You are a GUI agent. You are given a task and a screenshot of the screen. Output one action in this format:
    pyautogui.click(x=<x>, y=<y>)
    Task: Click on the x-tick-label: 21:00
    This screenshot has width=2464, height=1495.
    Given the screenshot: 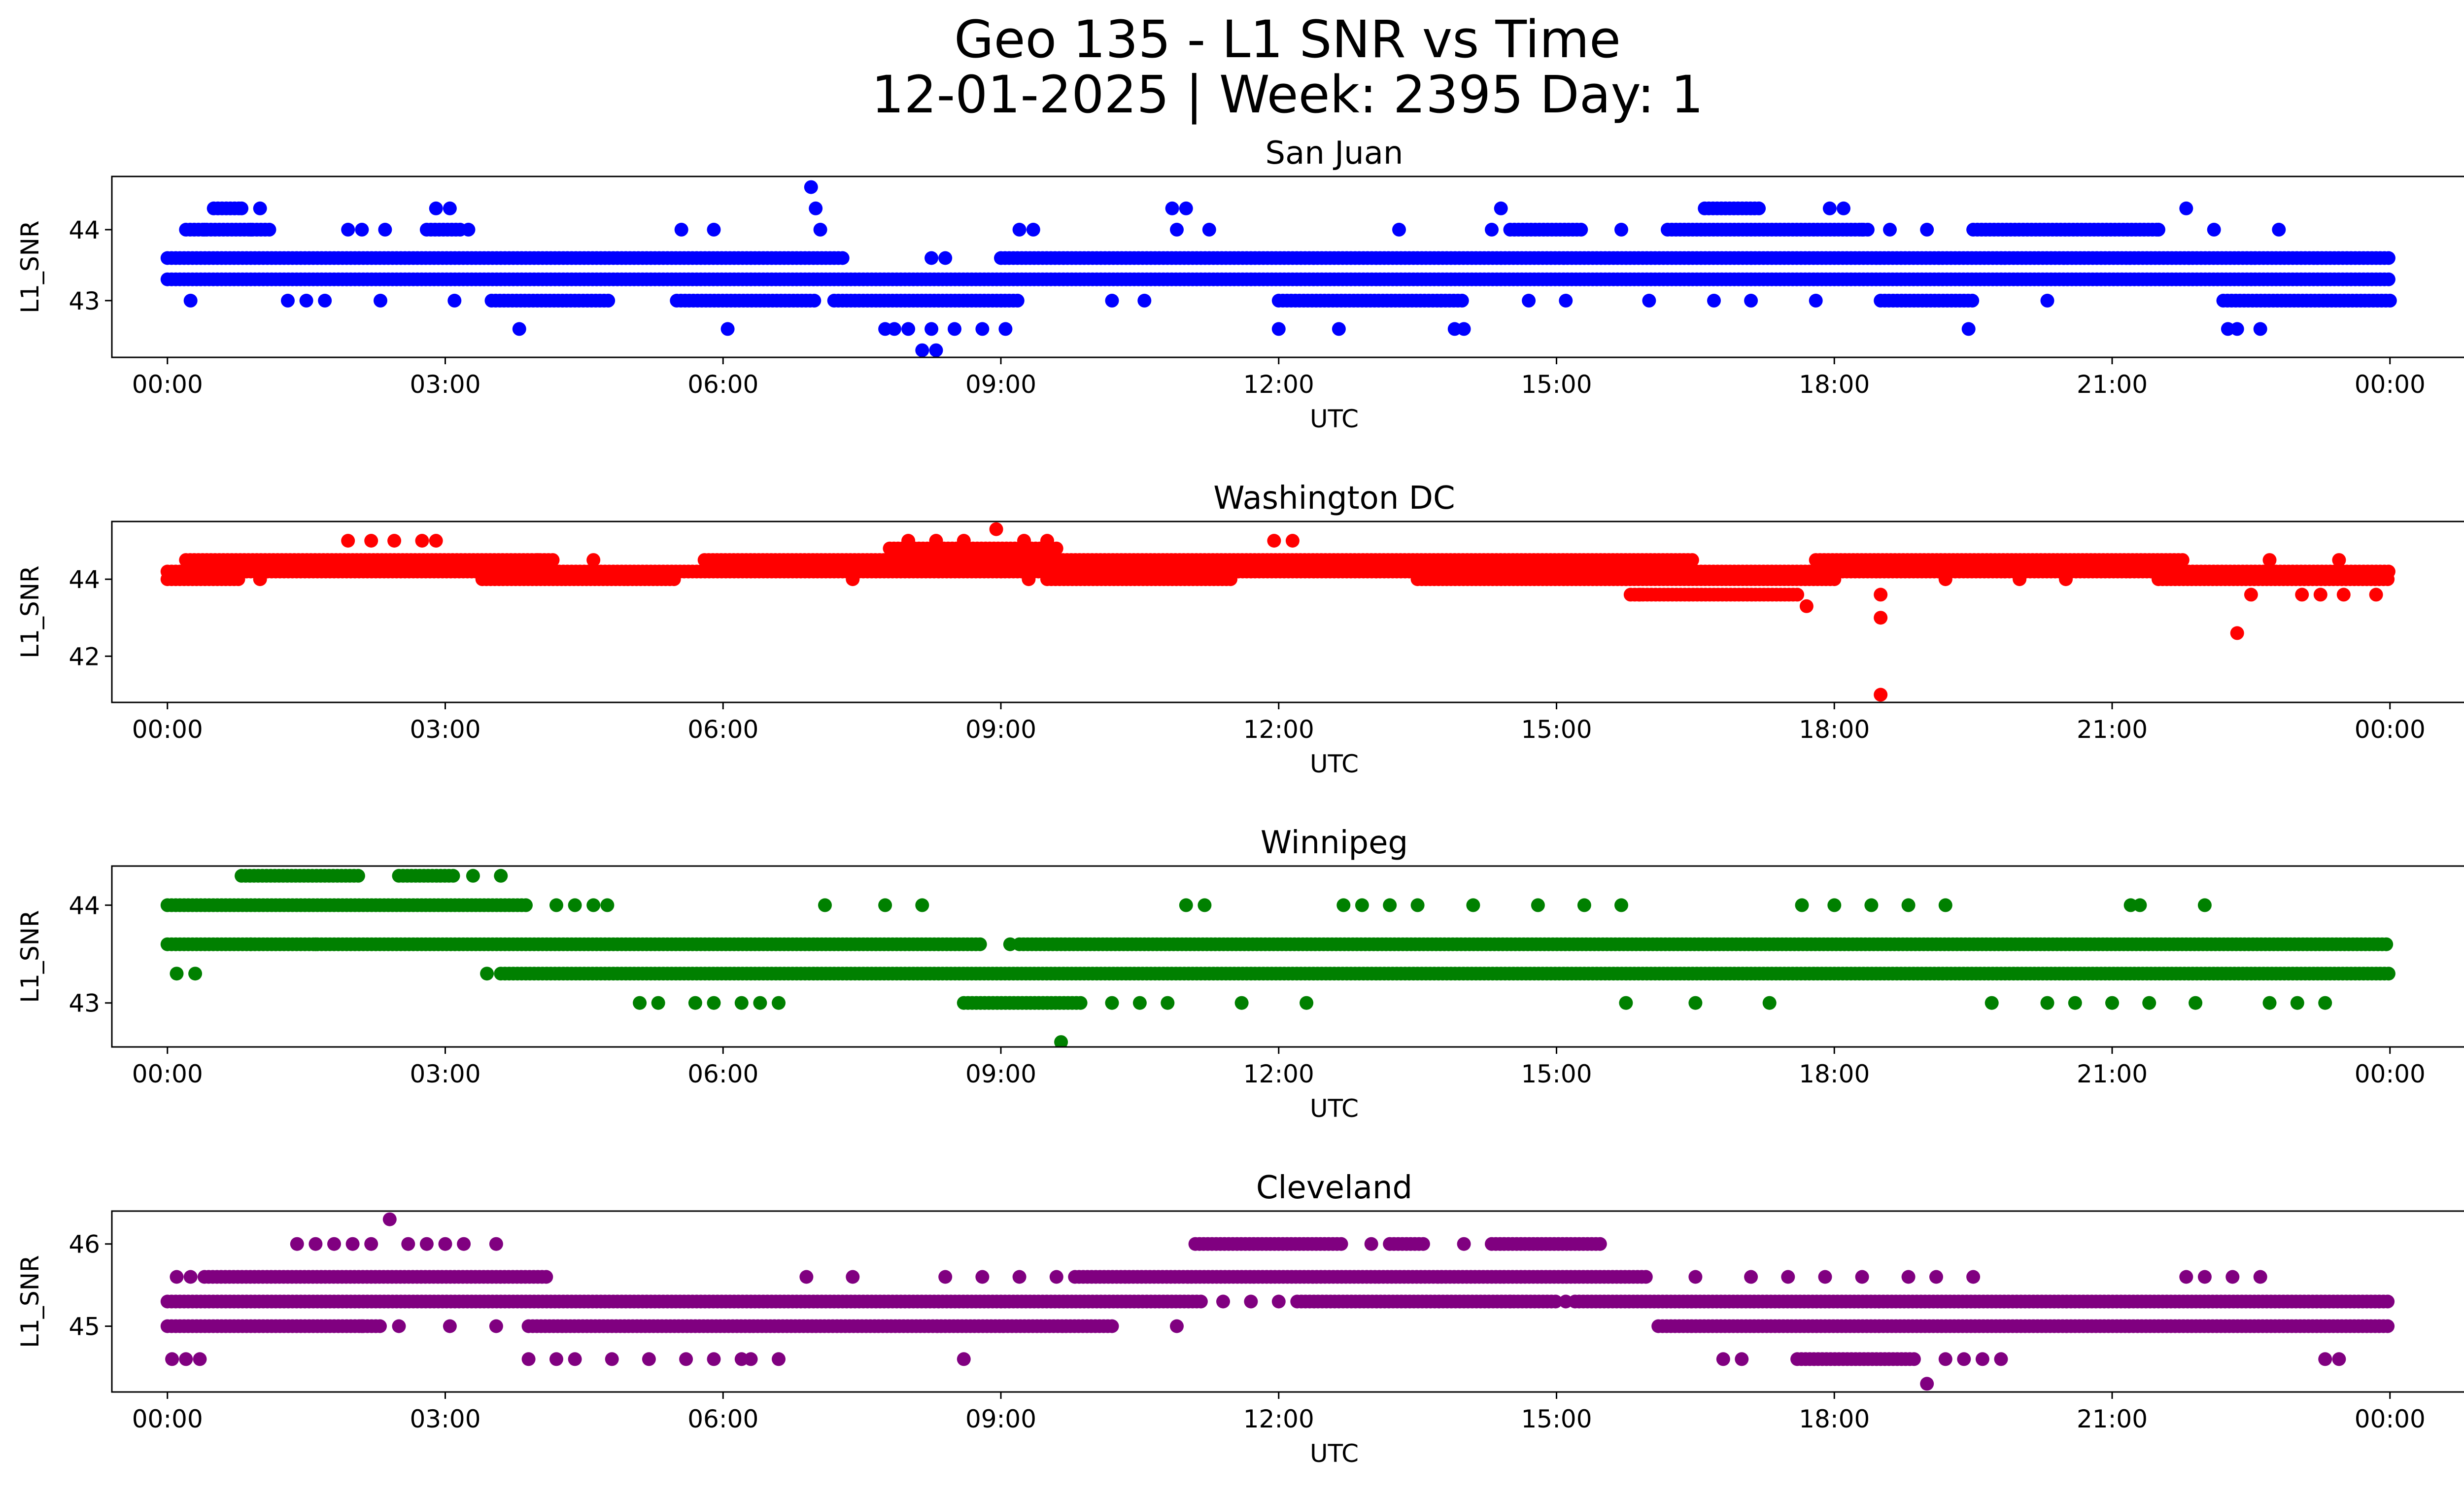 What is the action you would take?
    pyautogui.click(x=2112, y=729)
    